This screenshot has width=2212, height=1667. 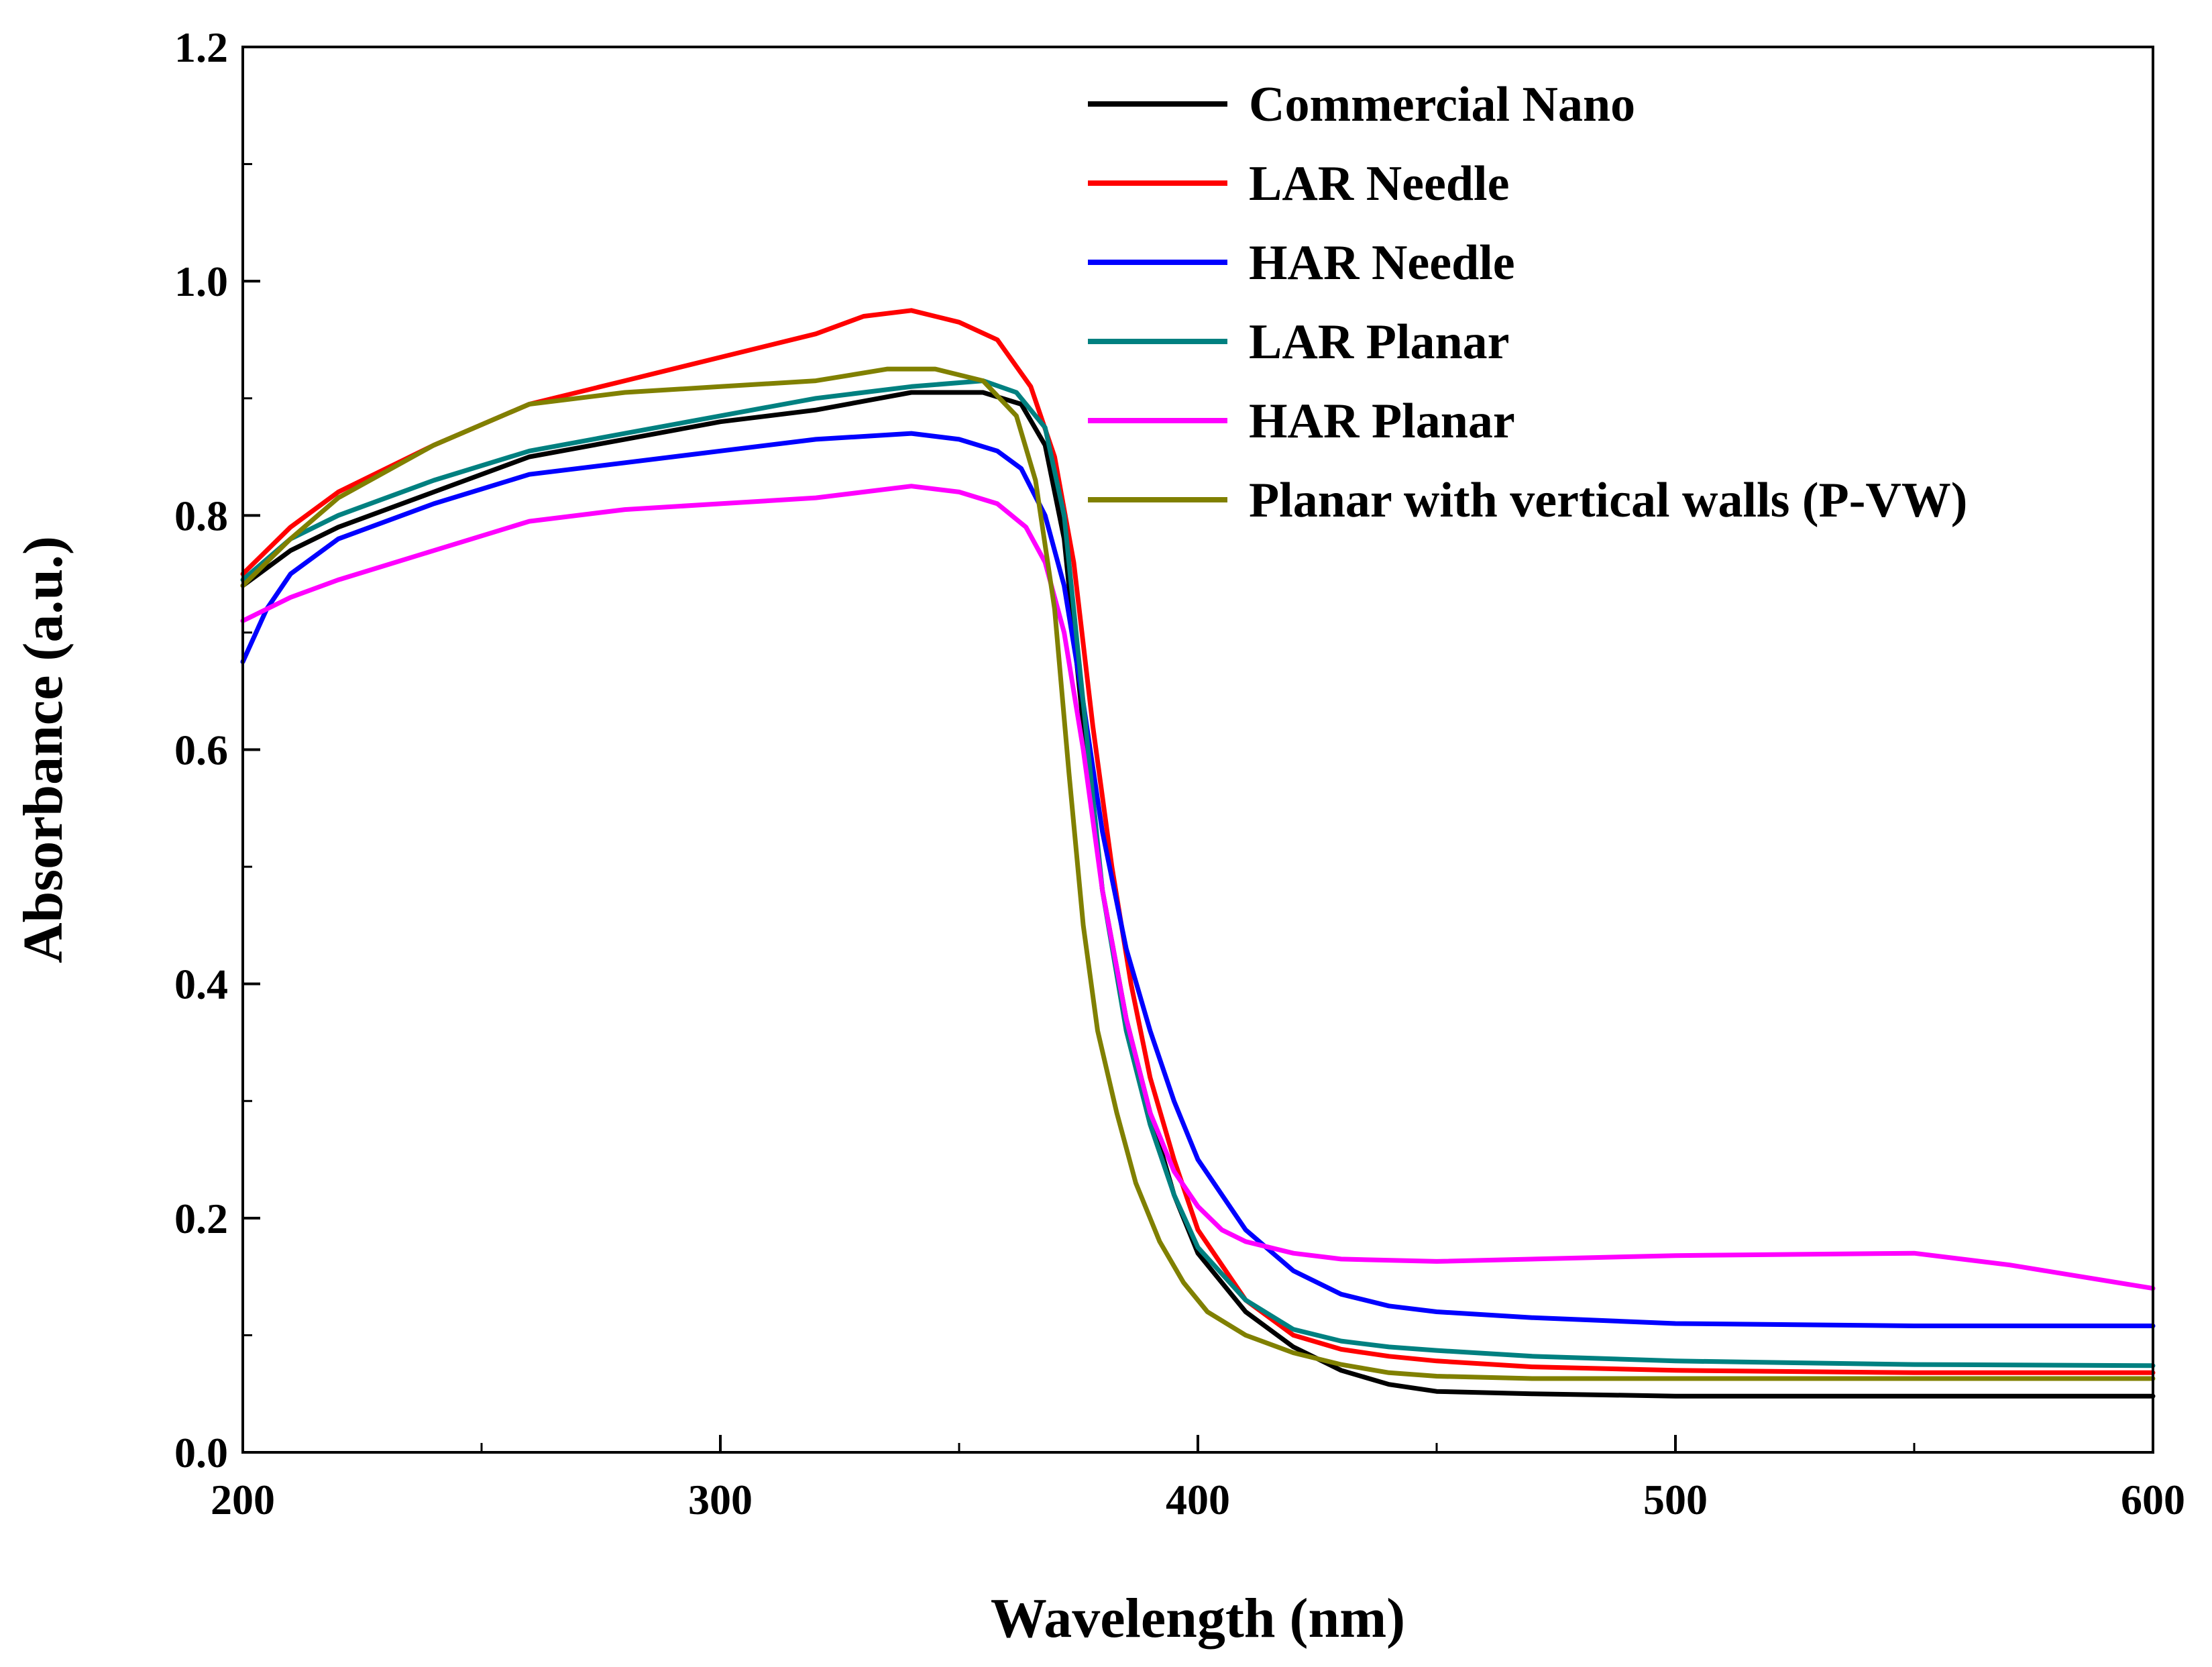 What do you see at coordinates (243, 1499) in the screenshot?
I see `x-tick-label: 200` at bounding box center [243, 1499].